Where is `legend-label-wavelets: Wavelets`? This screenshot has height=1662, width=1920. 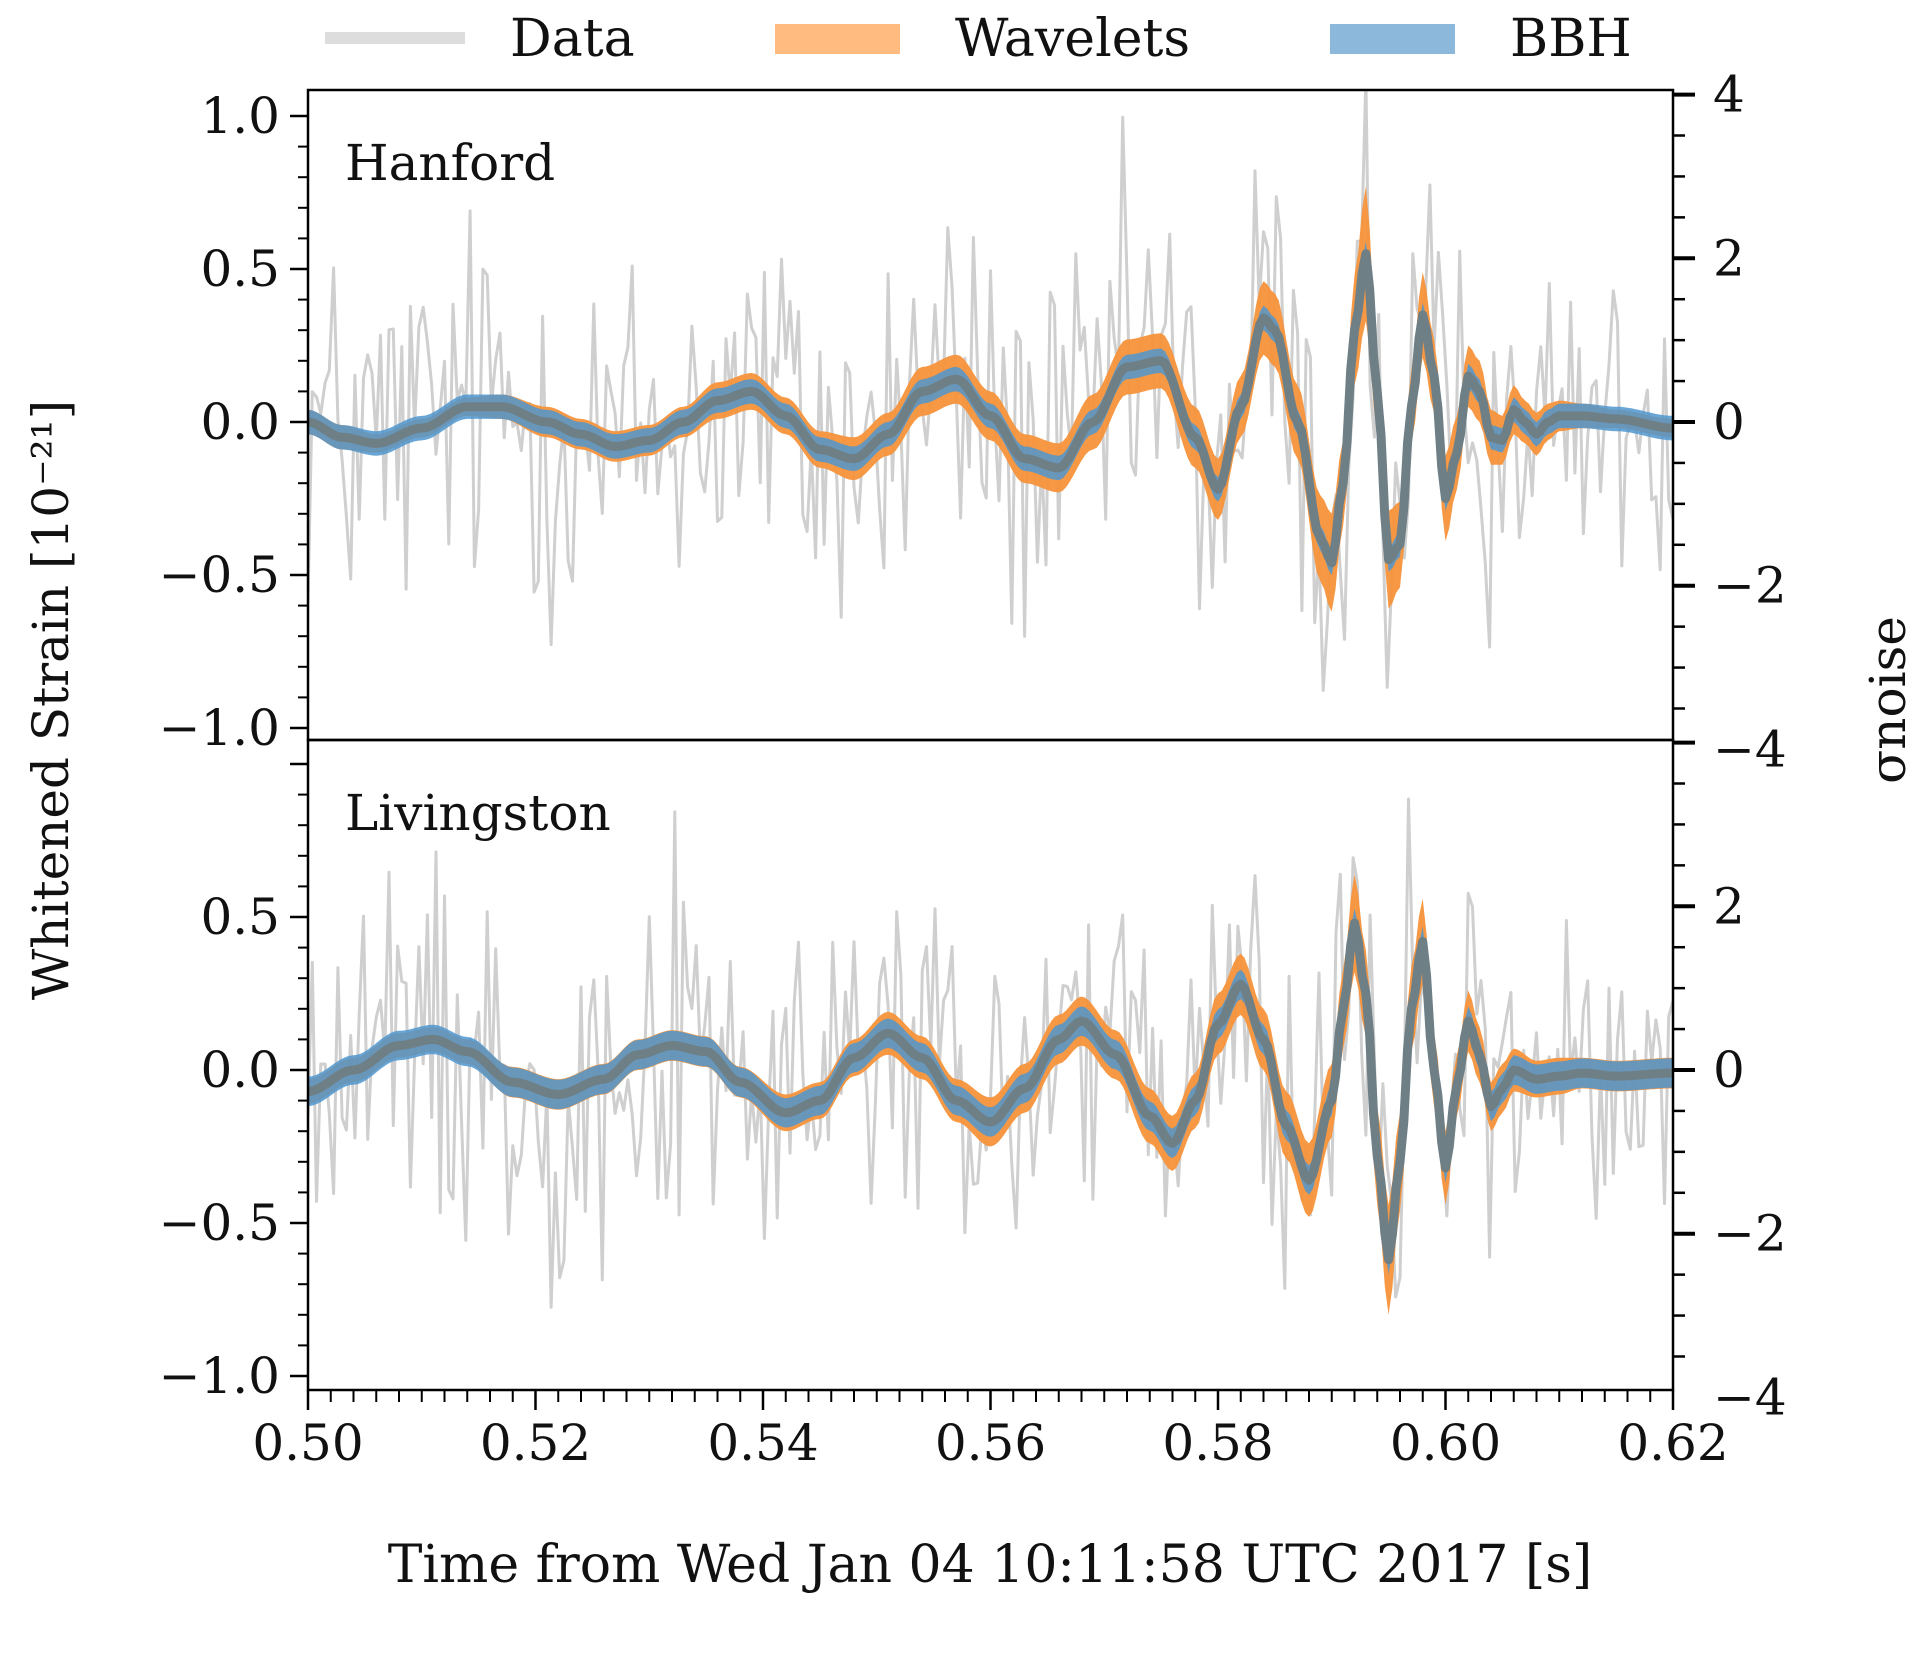
legend-label-wavelets: Wavelets is located at coordinates (1072, 39).